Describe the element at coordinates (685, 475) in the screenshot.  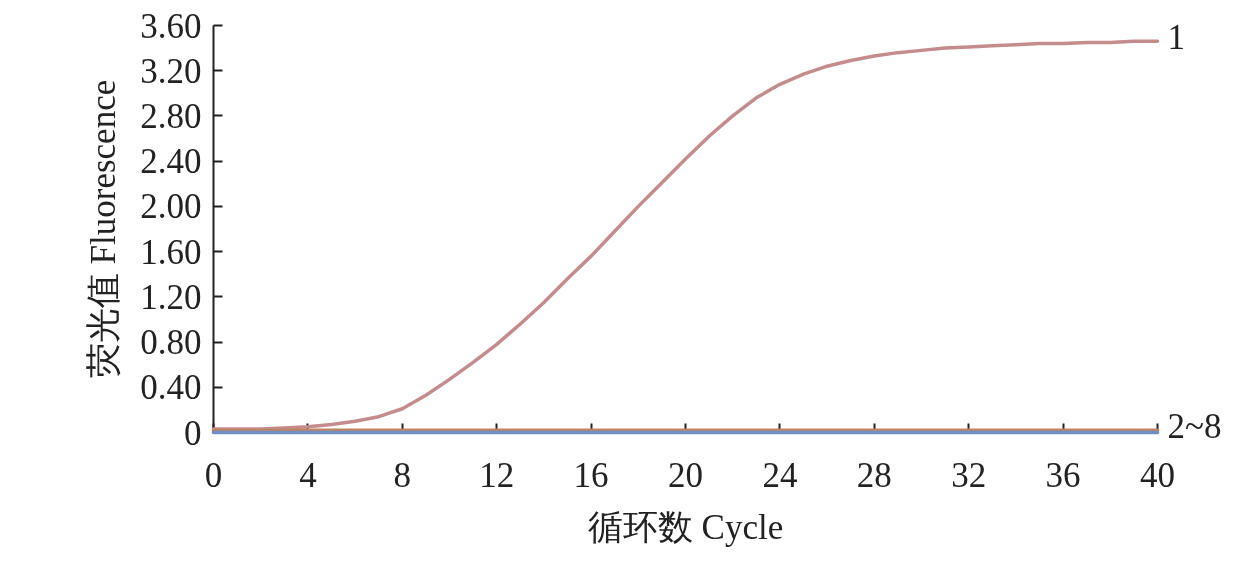
I see `x-tick-label: 20` at that location.